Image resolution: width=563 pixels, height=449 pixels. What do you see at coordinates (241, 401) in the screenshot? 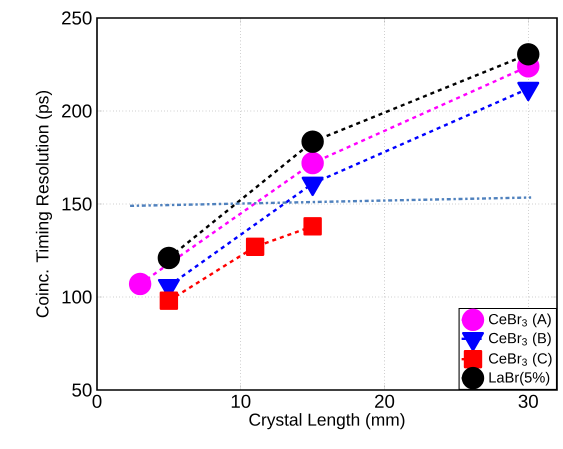
I see `x-tick-label: 10` at bounding box center [241, 401].